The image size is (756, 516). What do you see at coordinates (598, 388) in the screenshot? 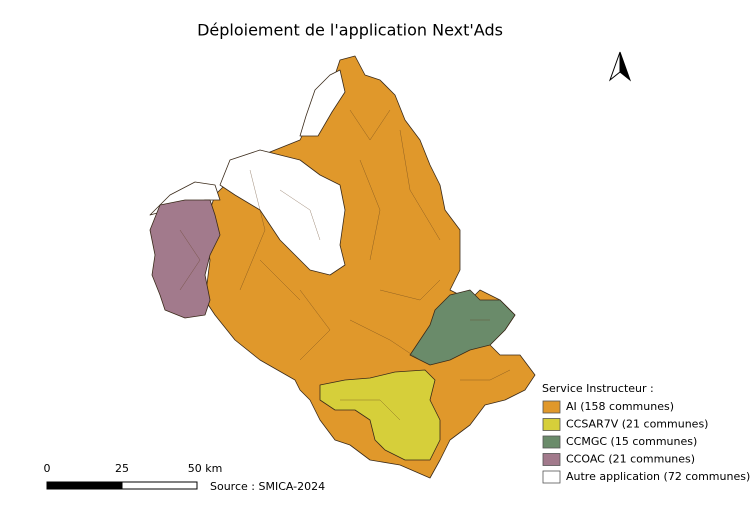
I see `legend-title: Service Instructeur :` at bounding box center [598, 388].